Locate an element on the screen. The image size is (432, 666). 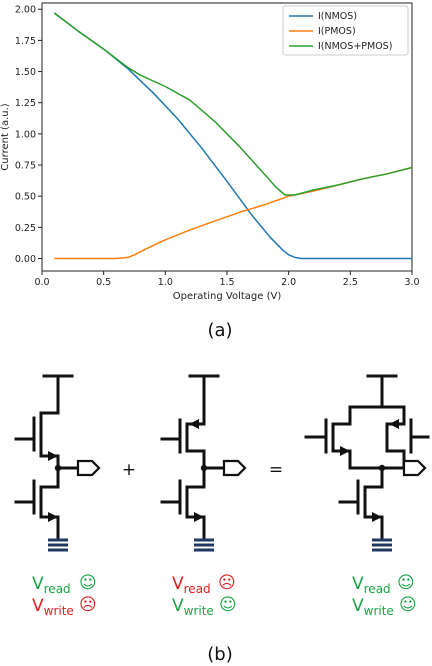
legend-box is located at coordinates (345, 30).